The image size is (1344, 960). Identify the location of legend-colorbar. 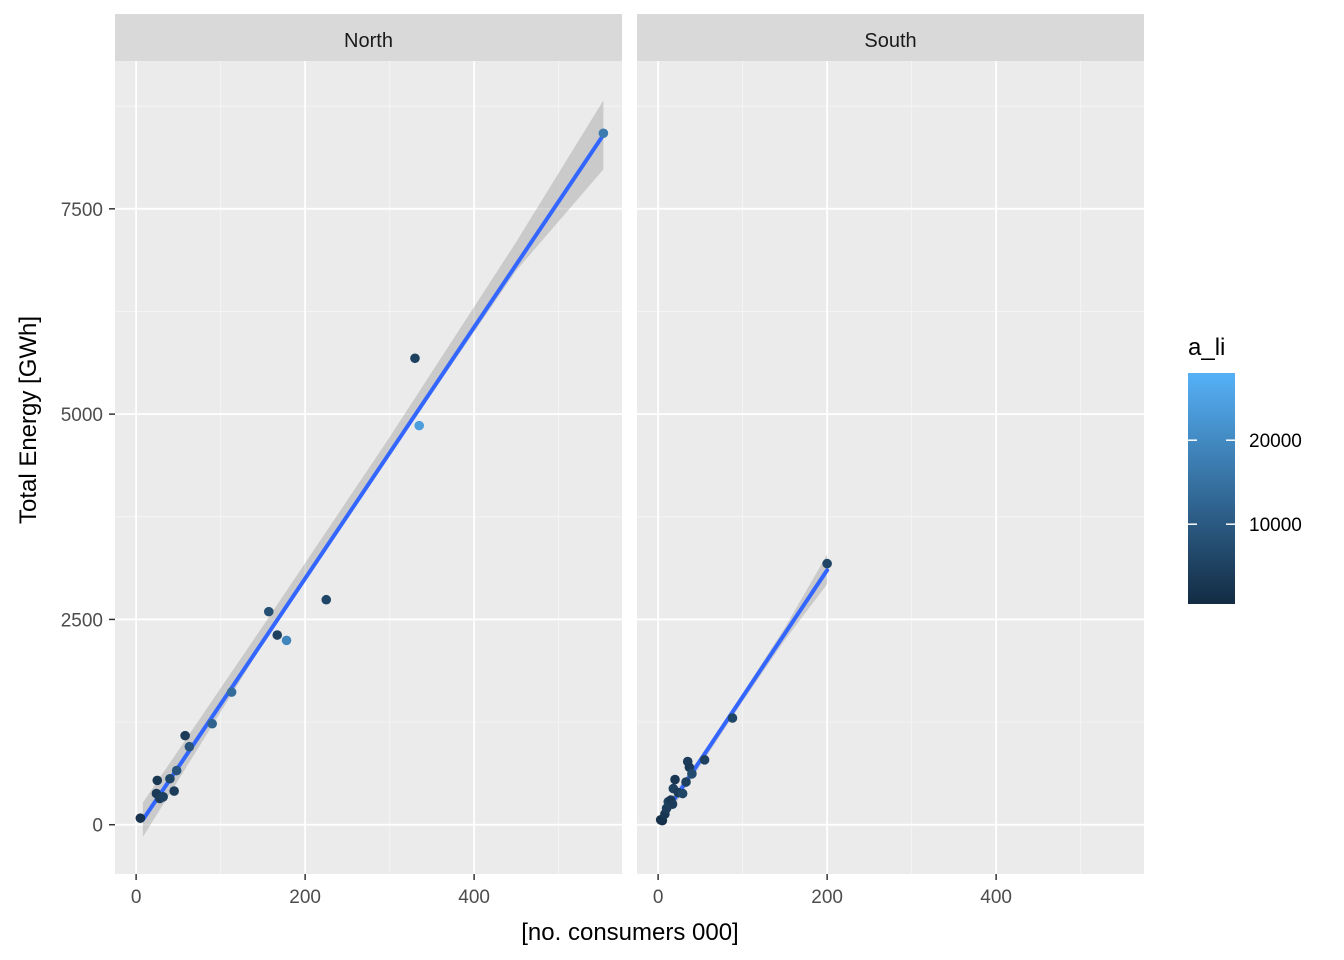
(1211, 488).